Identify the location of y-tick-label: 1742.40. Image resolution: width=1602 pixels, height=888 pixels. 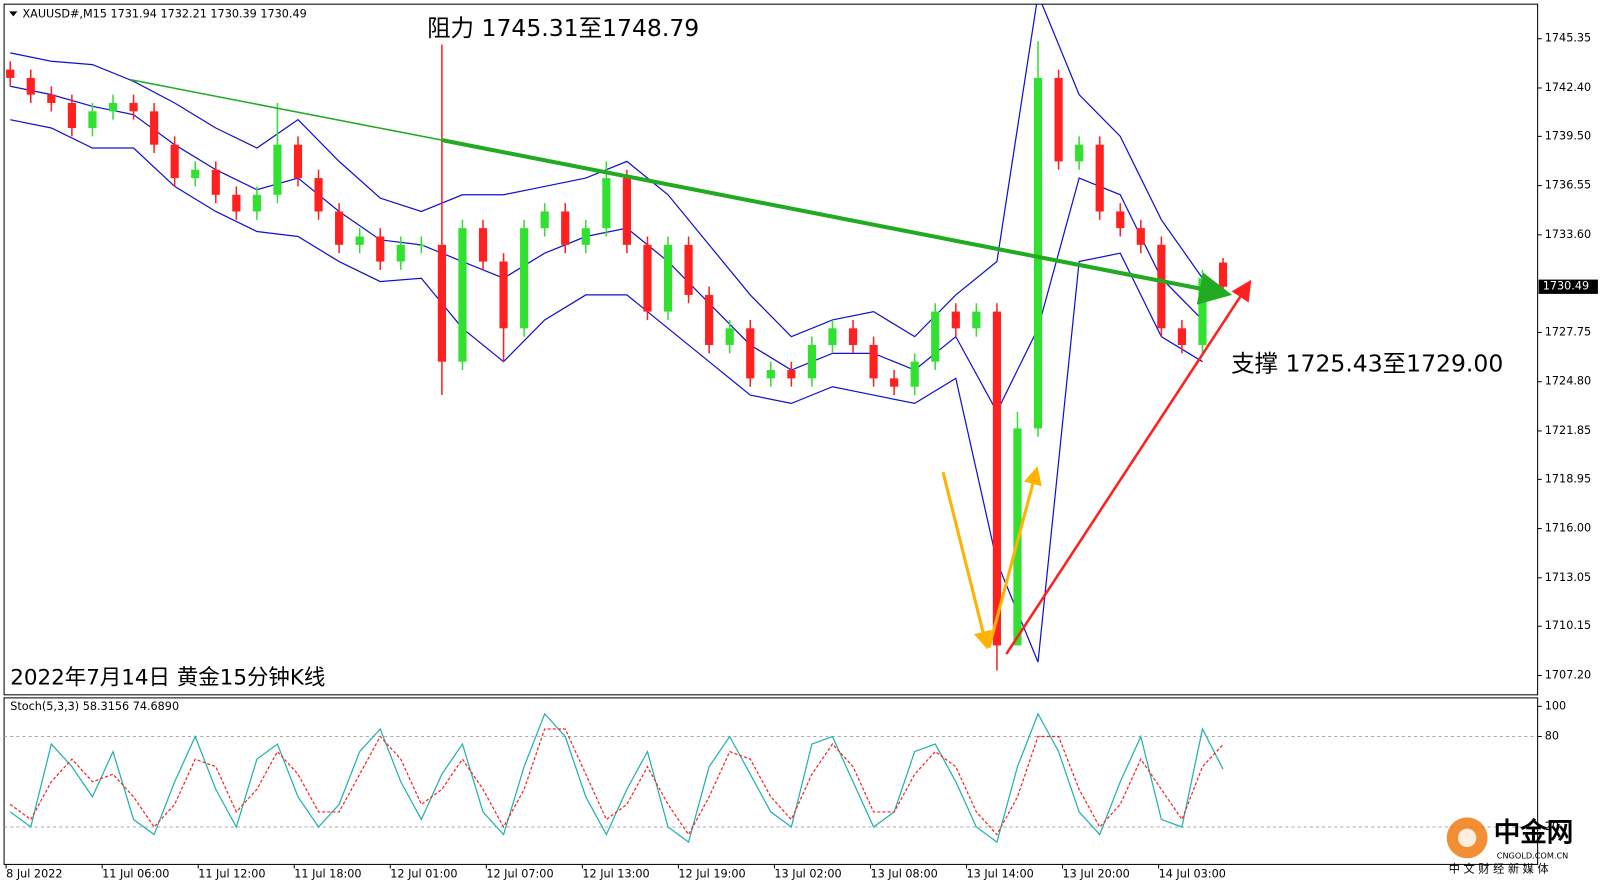
(1568, 87).